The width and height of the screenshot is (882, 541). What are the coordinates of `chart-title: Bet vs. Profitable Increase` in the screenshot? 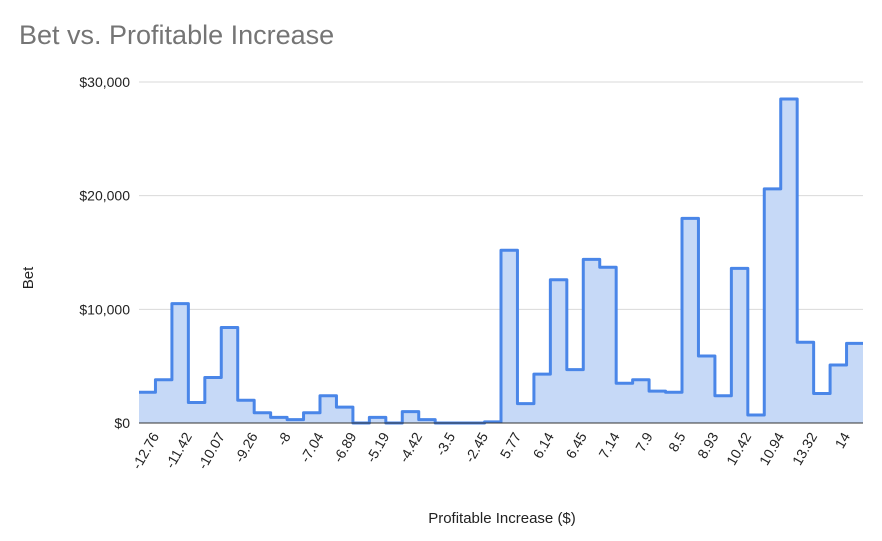 It's located at (177, 35).